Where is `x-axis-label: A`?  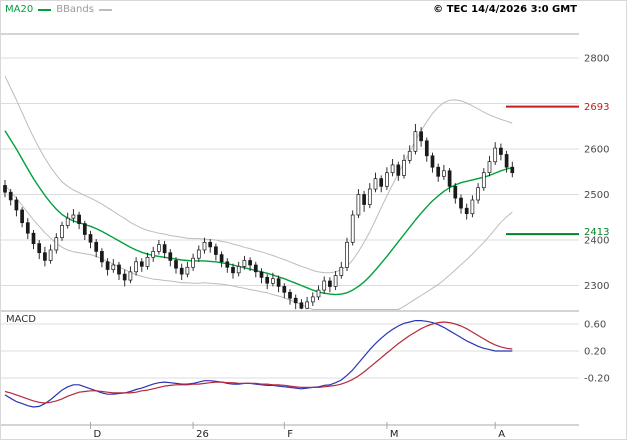 x-axis-label: A is located at coordinates (501, 434).